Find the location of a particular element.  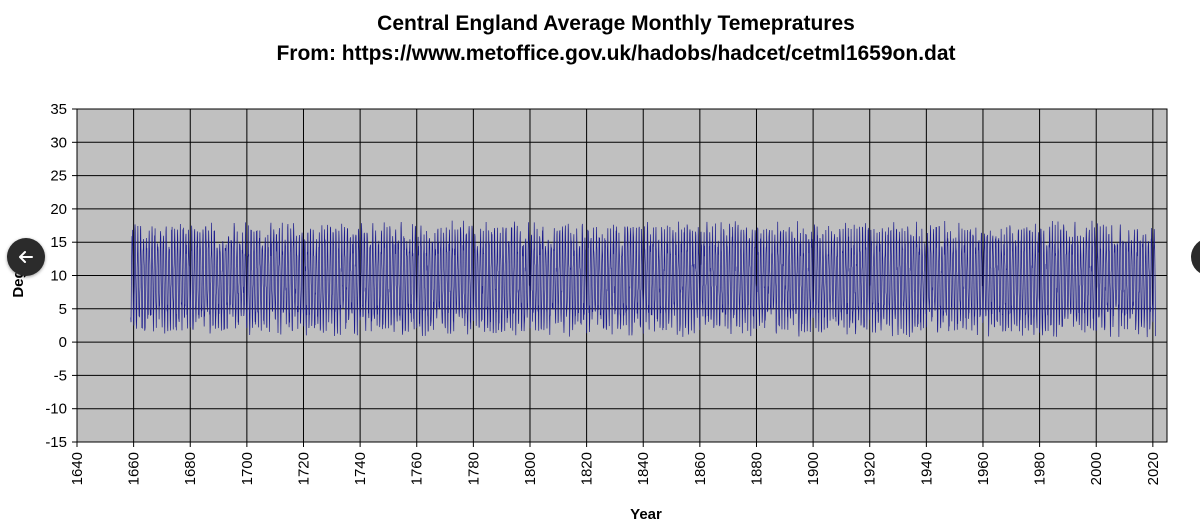

x-tick-label: 2000 is located at coordinates (1096, 468).